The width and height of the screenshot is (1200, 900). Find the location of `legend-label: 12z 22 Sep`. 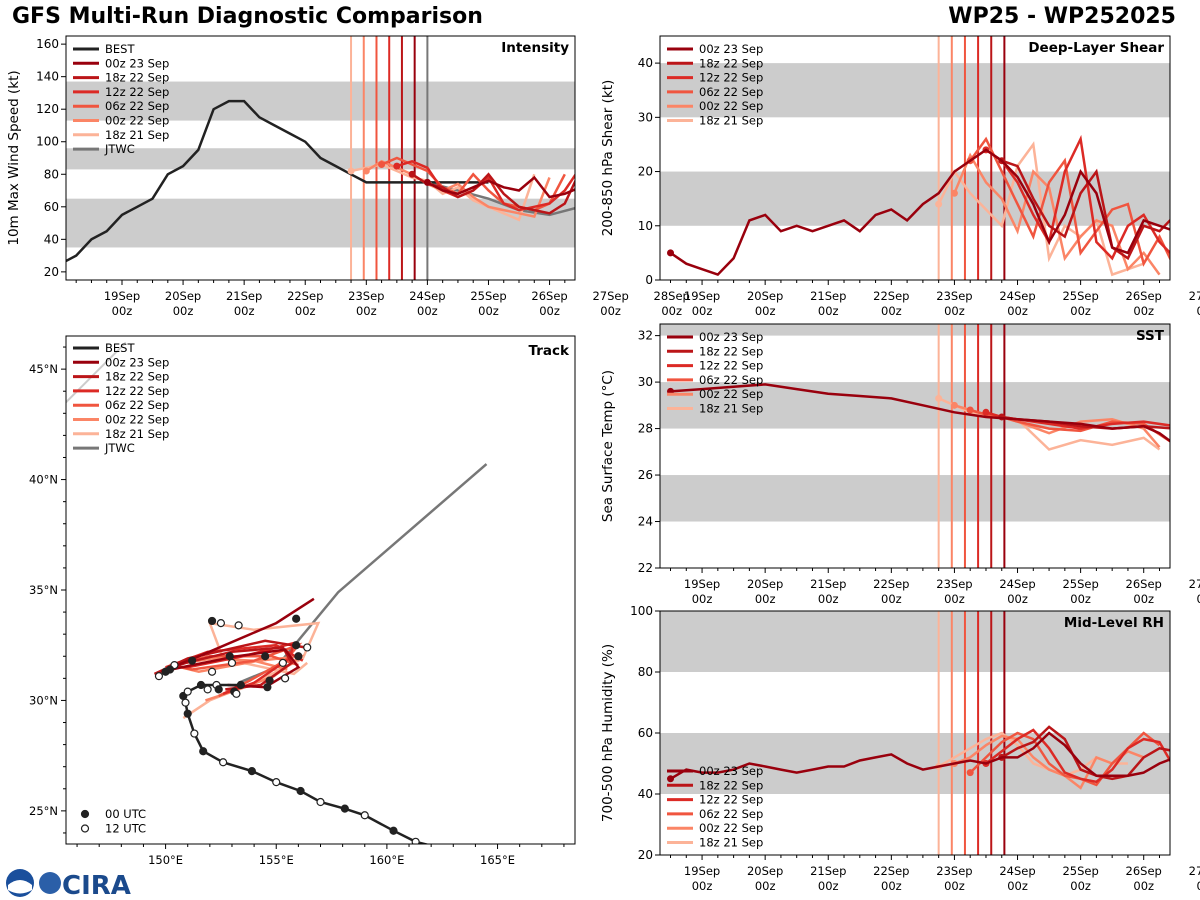

legend-label: 12z 22 Sep is located at coordinates (731, 800).